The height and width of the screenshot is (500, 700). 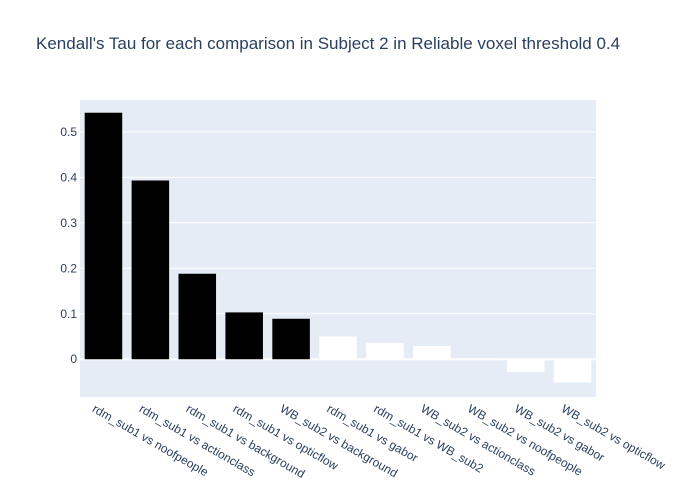 What do you see at coordinates (68, 245) in the screenshot?
I see `y-axis-ticks: 0 0.1 0.2 0.3 0.4 0.5` at bounding box center [68, 245].